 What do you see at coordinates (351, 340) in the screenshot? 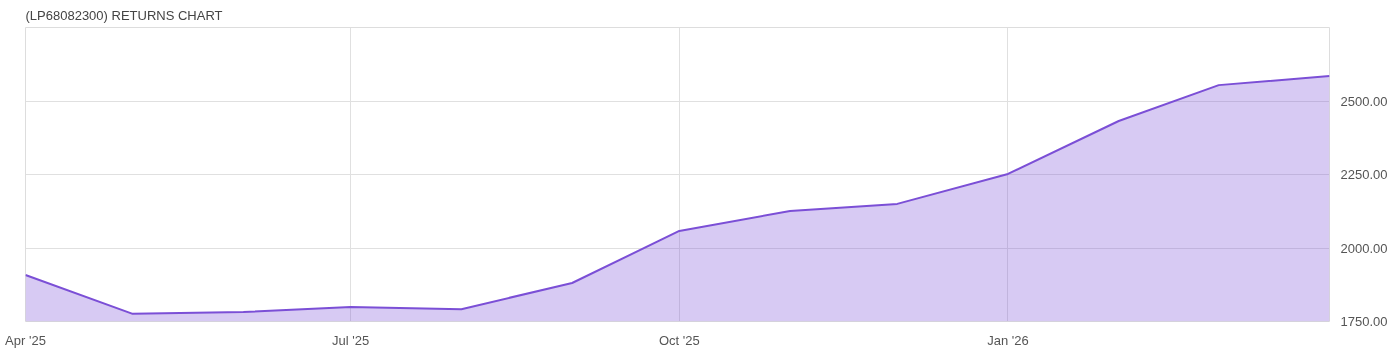
I see `x-tick-label: Jul '25` at bounding box center [351, 340].